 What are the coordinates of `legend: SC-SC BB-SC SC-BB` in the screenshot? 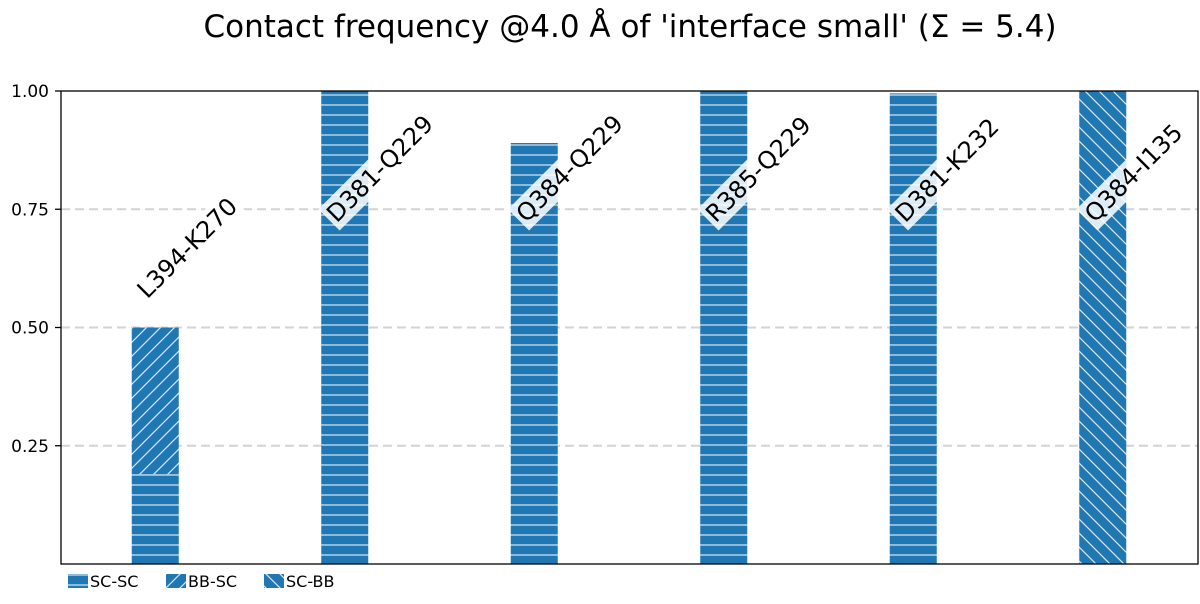 It's located at (201, 581).